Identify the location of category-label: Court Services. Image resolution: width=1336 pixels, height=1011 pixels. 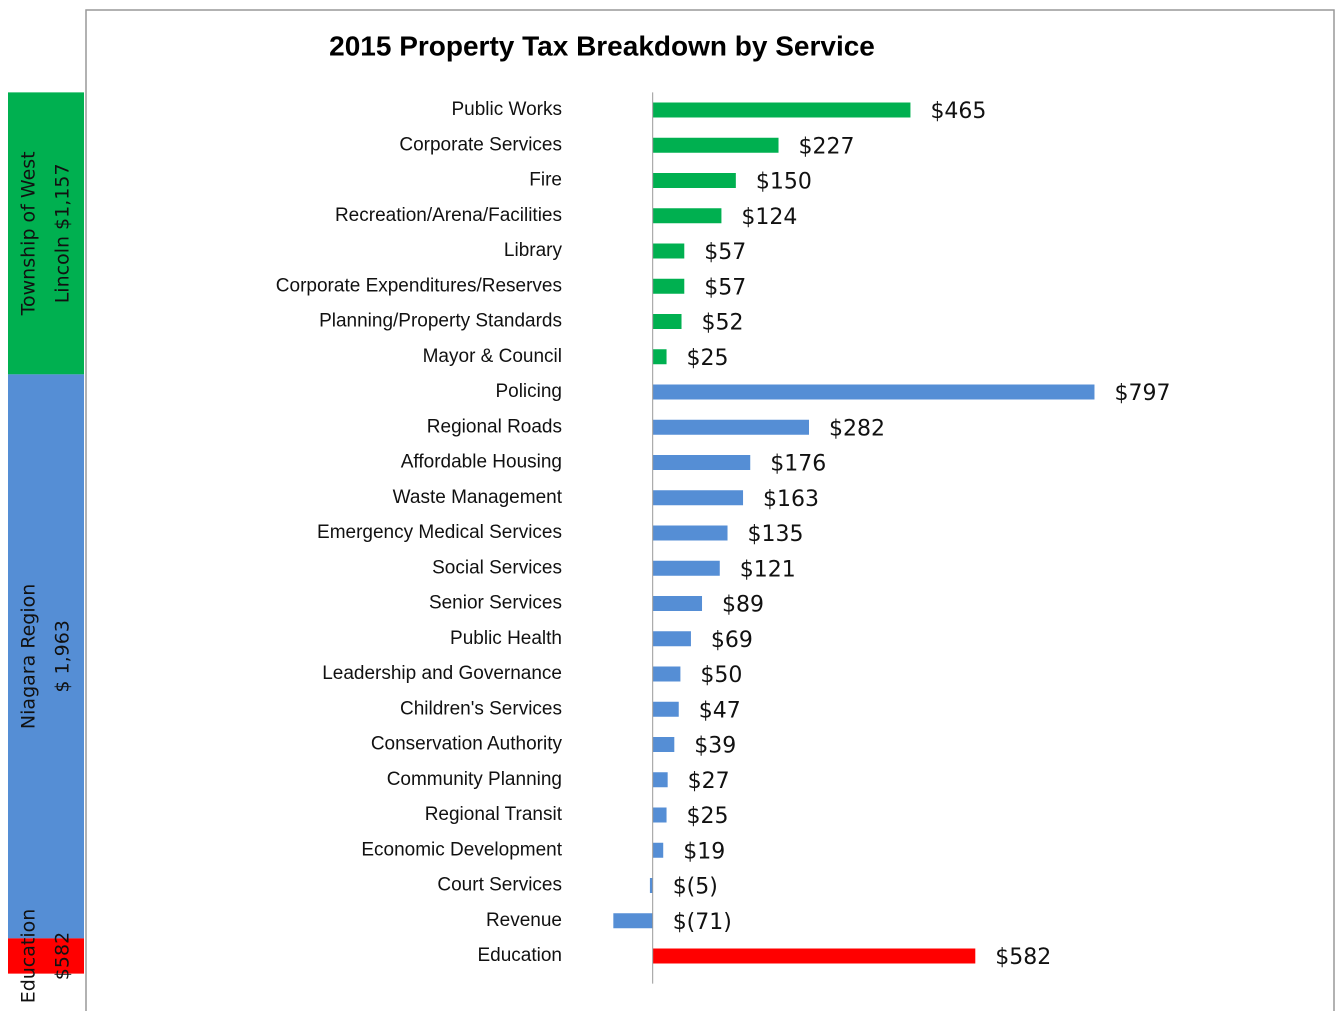
(499, 885).